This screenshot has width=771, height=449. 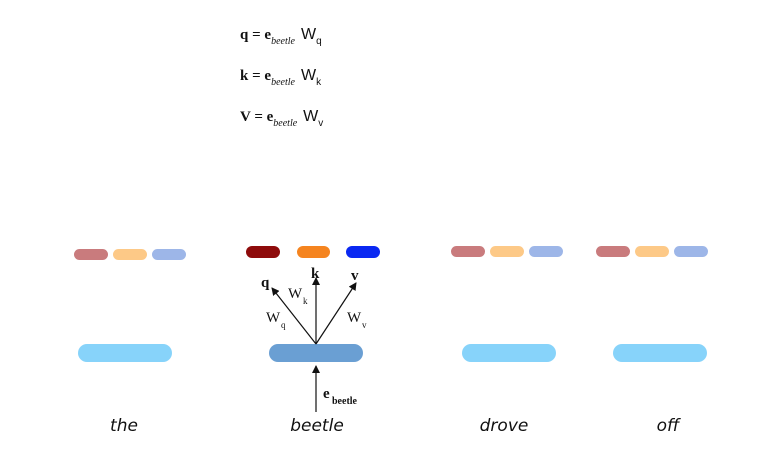 I want to click on arrow-to-v, so click(x=336, y=313).